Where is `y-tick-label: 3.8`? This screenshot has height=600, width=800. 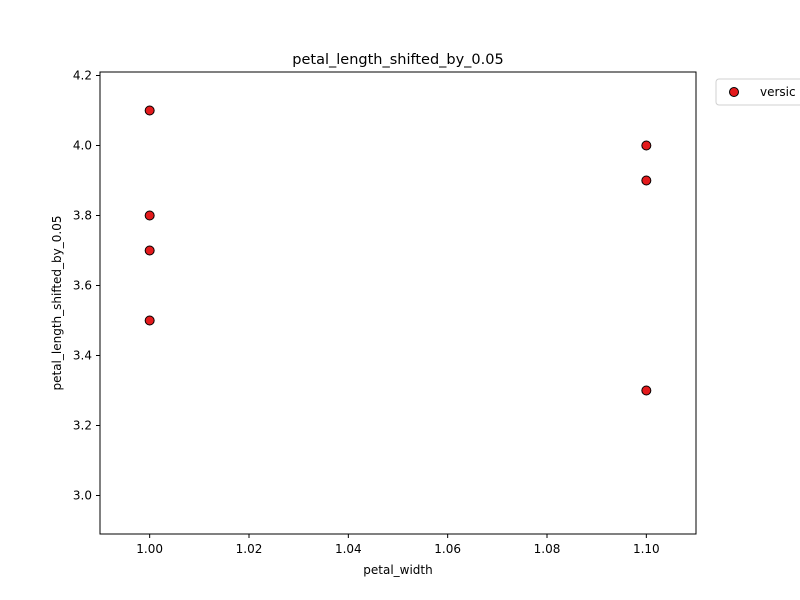 y-tick-label: 3.8 is located at coordinates (82, 216).